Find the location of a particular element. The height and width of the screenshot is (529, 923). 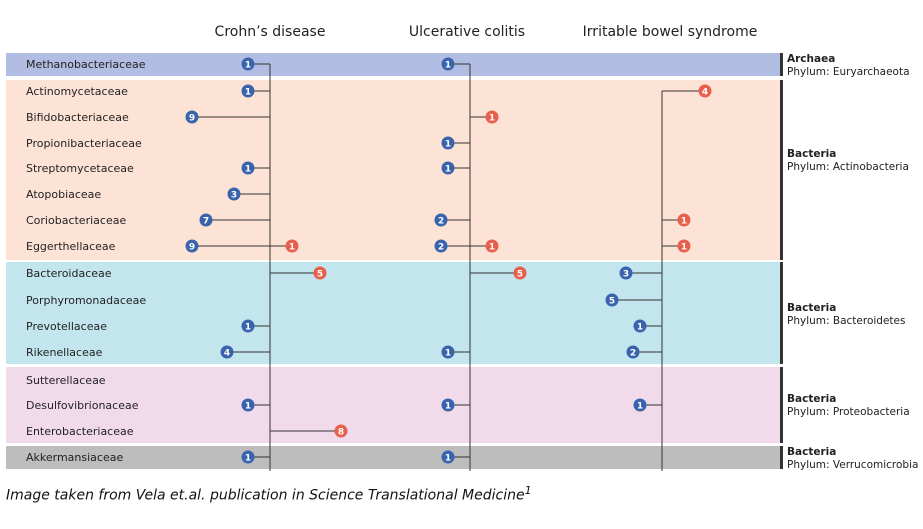

family-label: Rikenellaceae is located at coordinates (64, 352).